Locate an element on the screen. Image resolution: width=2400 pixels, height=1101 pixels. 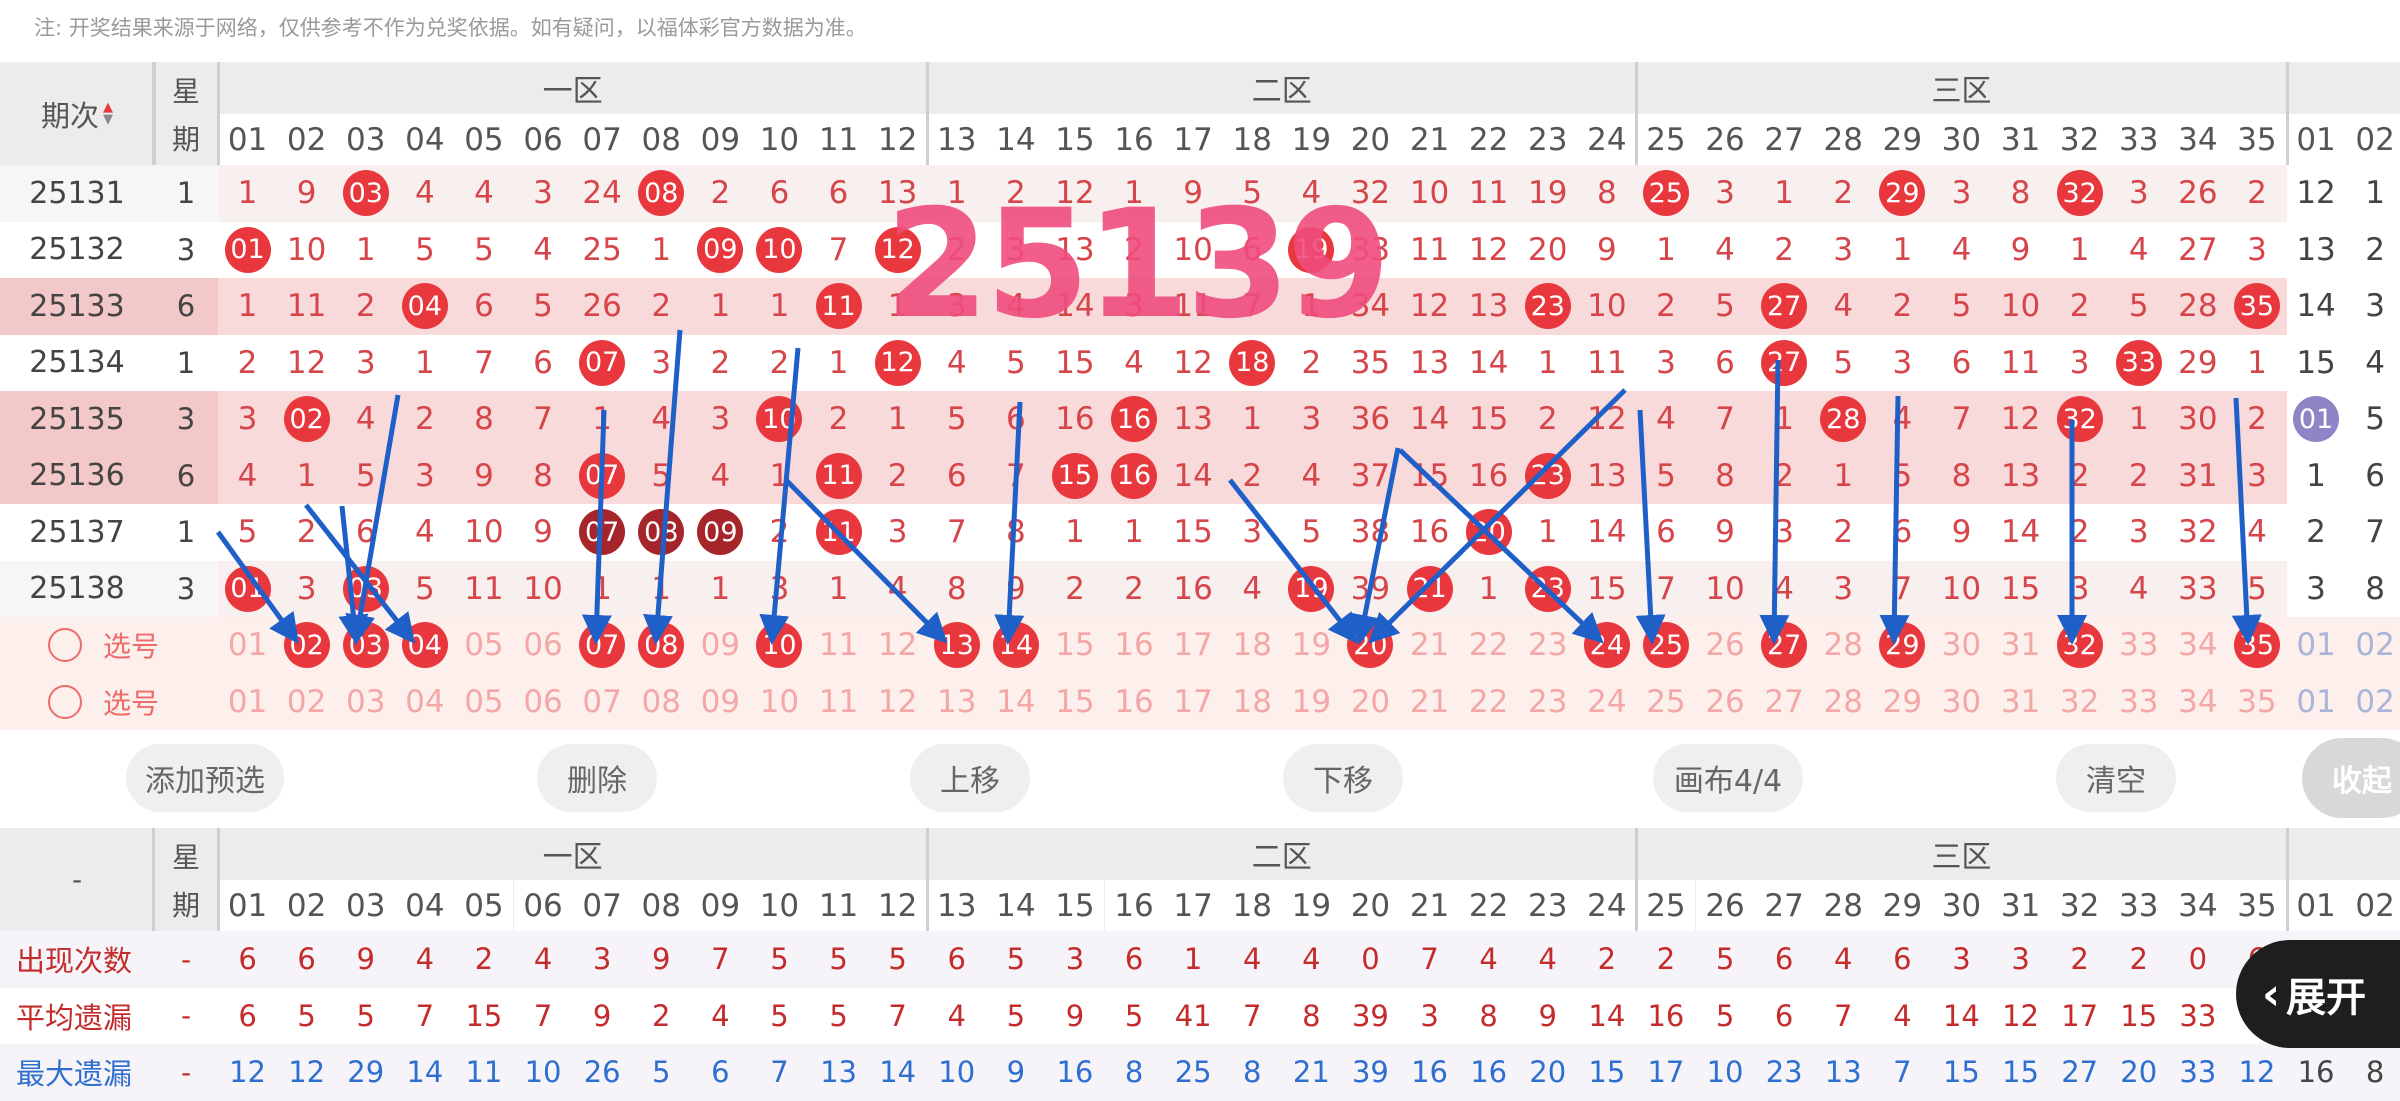
selectable-number: 04 is located at coordinates (424, 702).